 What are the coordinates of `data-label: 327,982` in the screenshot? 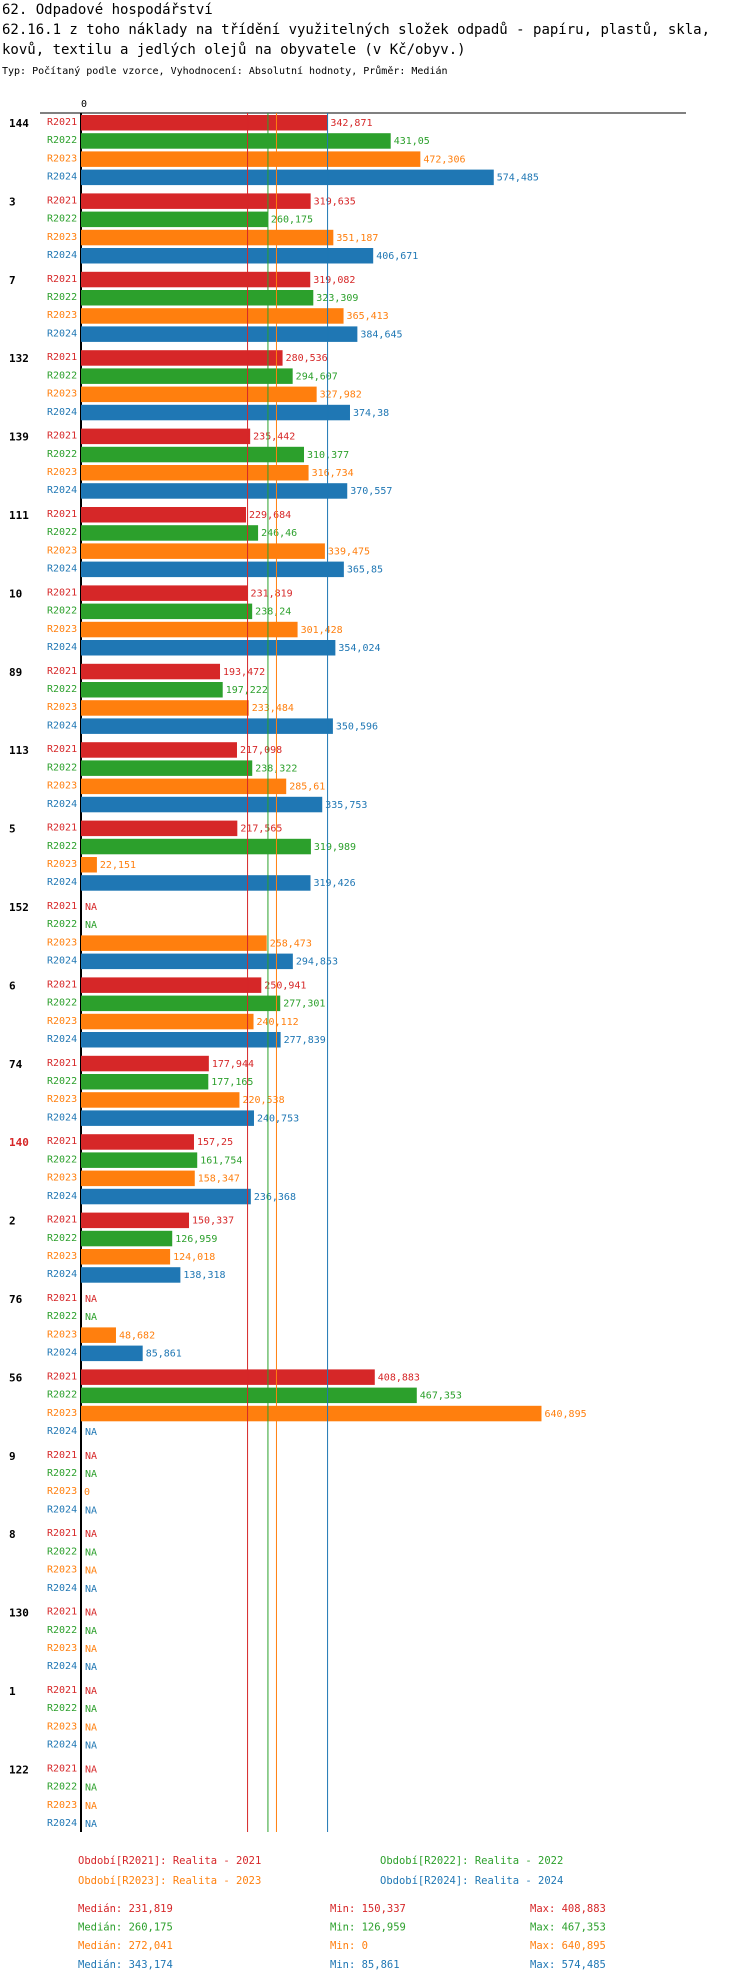 It's located at (341, 395).